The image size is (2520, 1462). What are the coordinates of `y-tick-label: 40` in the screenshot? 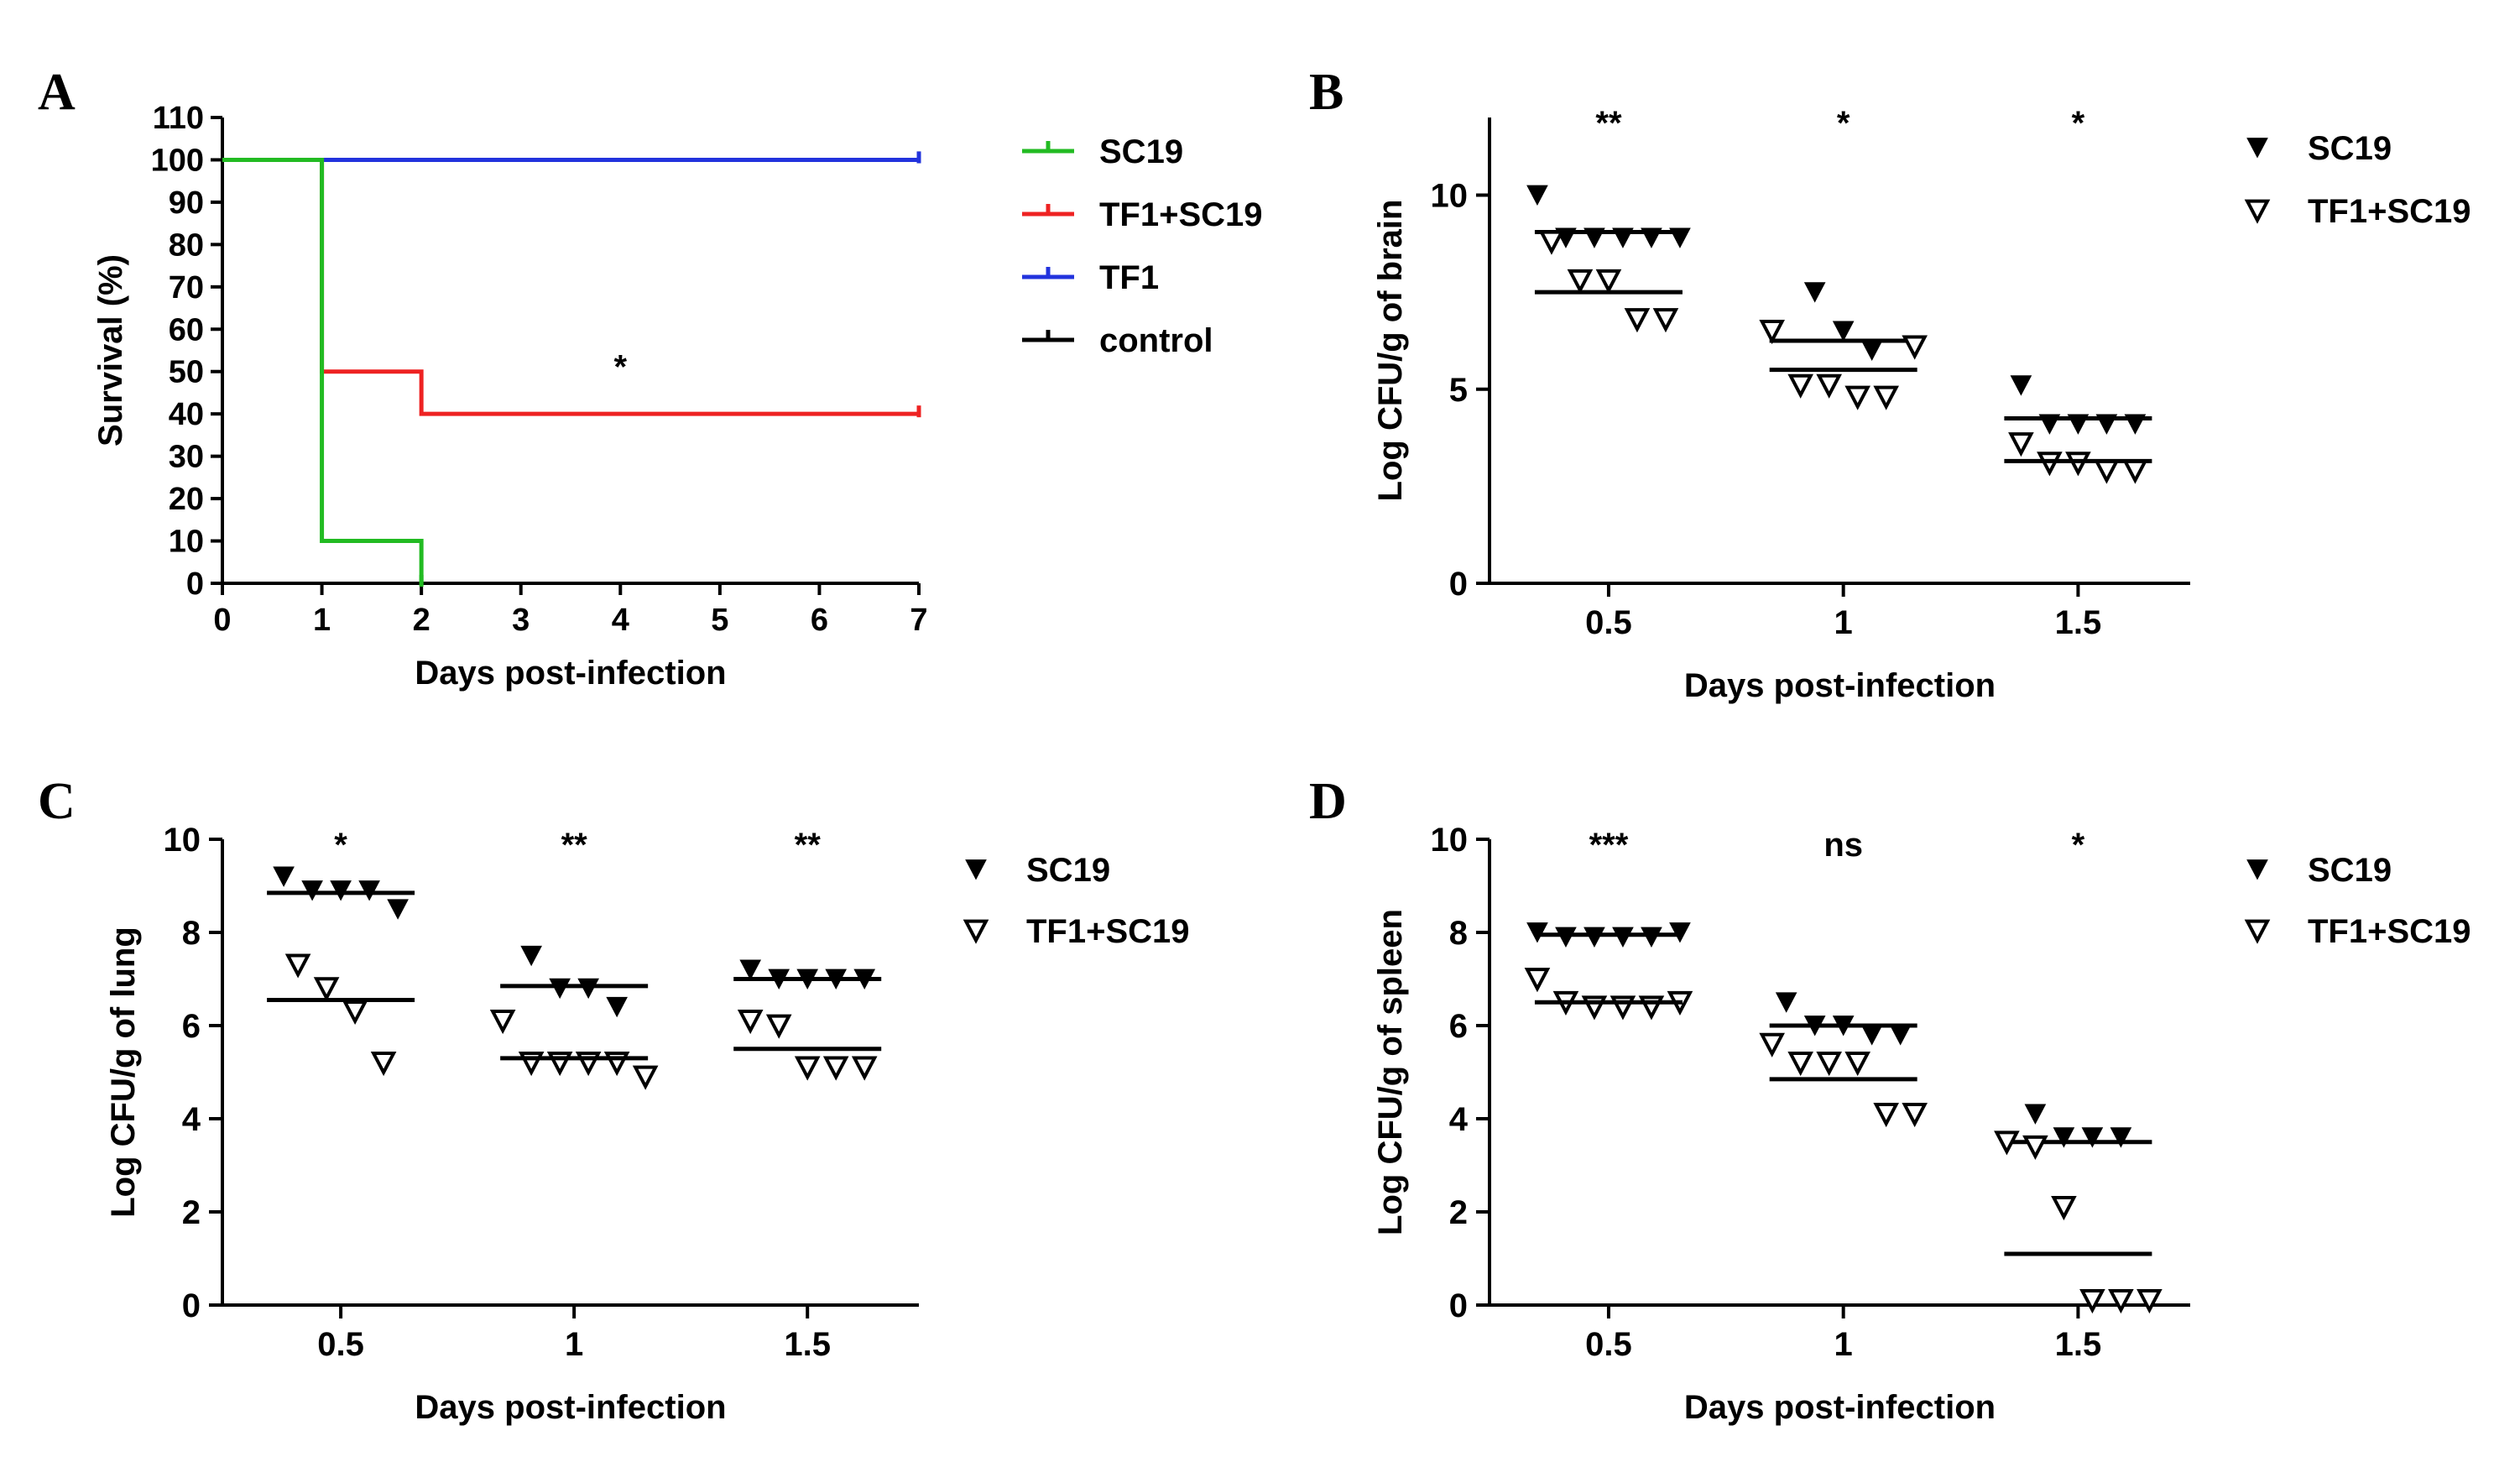 It's located at (186, 415).